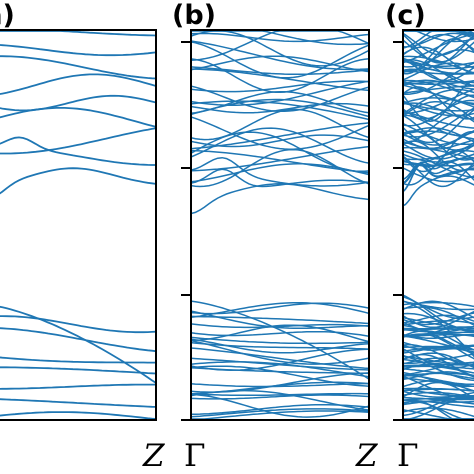 This screenshot has height=474, width=474. Describe the element at coordinates (405, 15) in the screenshot. I see `panel-c-label: (c)` at that location.